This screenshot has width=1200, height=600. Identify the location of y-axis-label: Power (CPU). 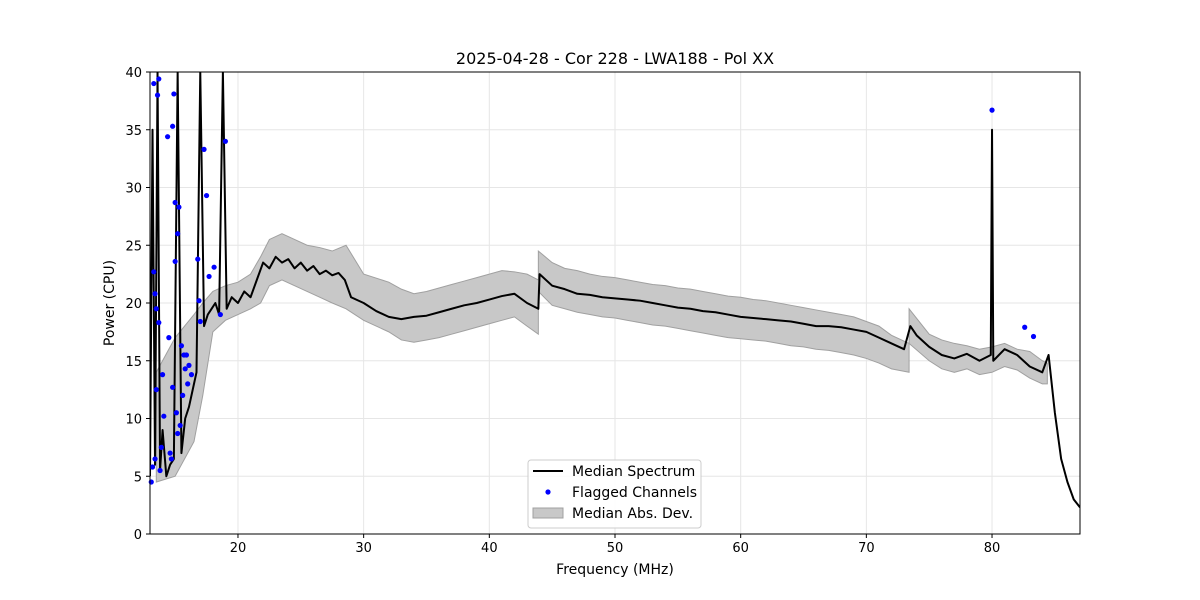
(110, 303).